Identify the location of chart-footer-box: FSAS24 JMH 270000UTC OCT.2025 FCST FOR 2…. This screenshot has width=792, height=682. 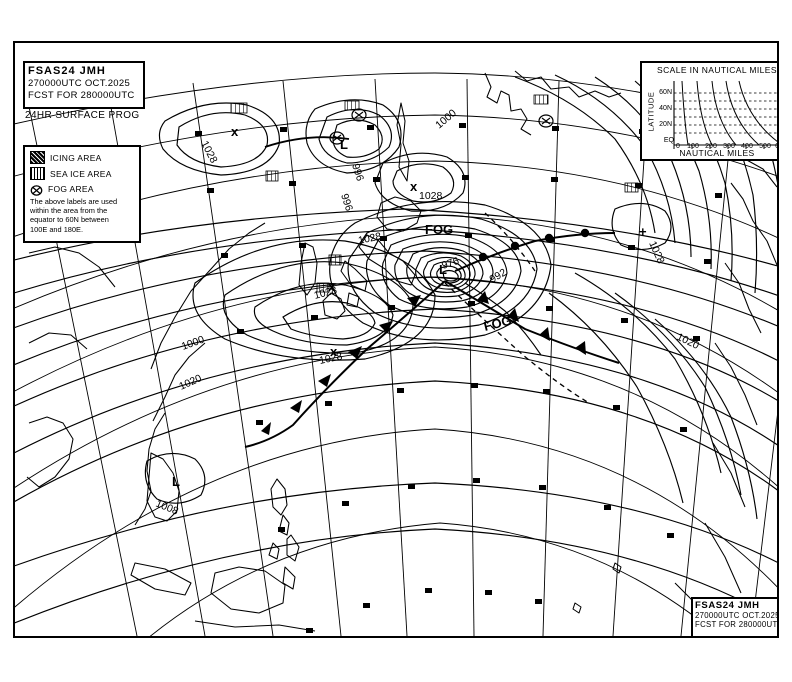
(735, 616).